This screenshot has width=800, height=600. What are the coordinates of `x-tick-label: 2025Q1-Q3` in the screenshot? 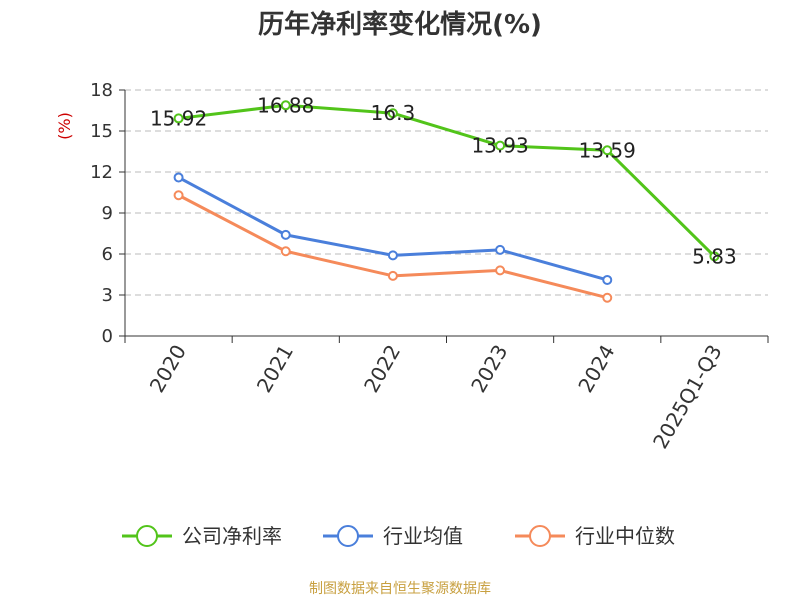 It's located at (687, 397).